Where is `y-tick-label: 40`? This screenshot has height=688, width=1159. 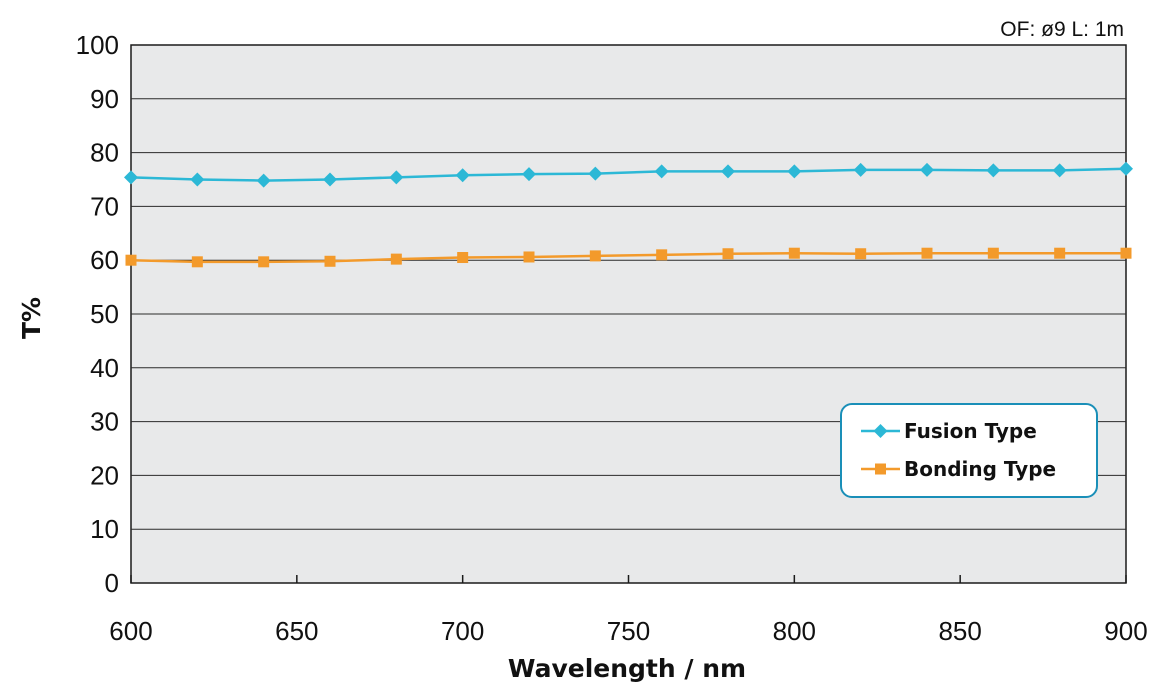 y-tick-label: 40 is located at coordinates (104, 368).